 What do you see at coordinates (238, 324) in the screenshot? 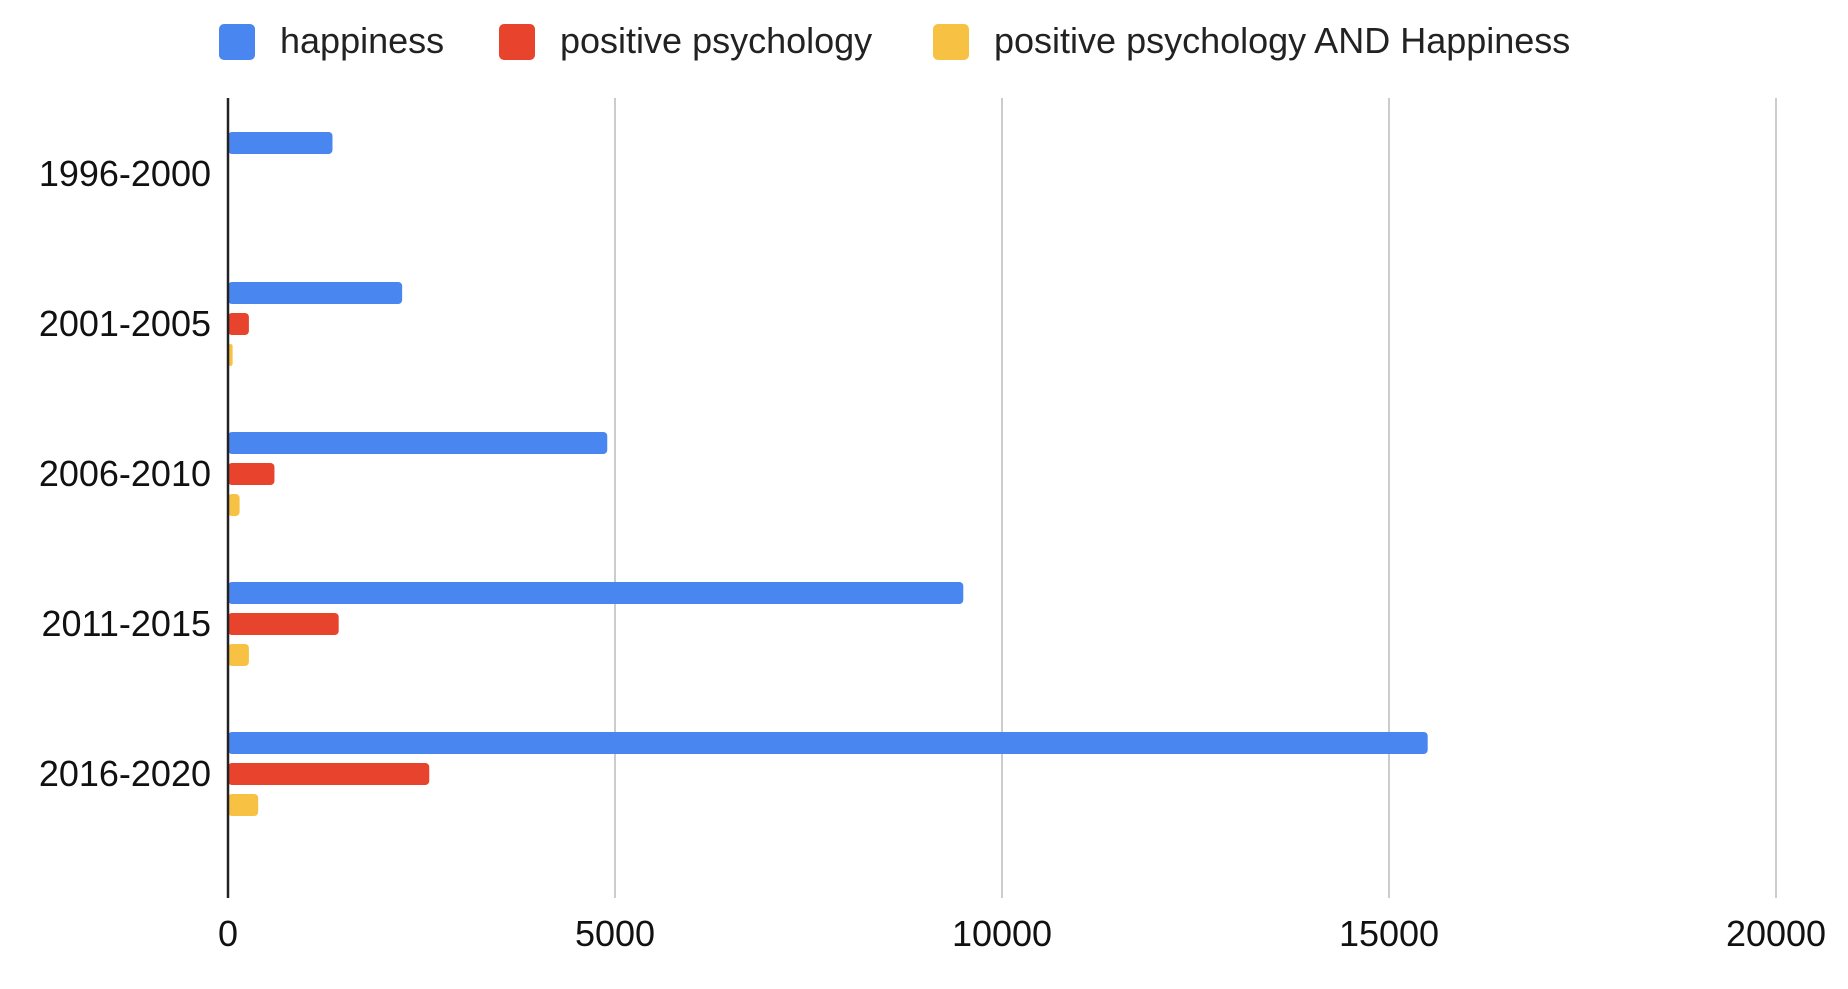
I see `bar-positive-psychology-2001-2005` at bounding box center [238, 324].